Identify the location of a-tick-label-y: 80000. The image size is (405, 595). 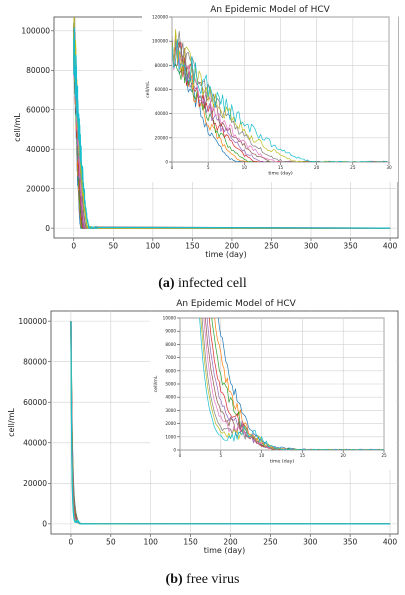
(38, 70).